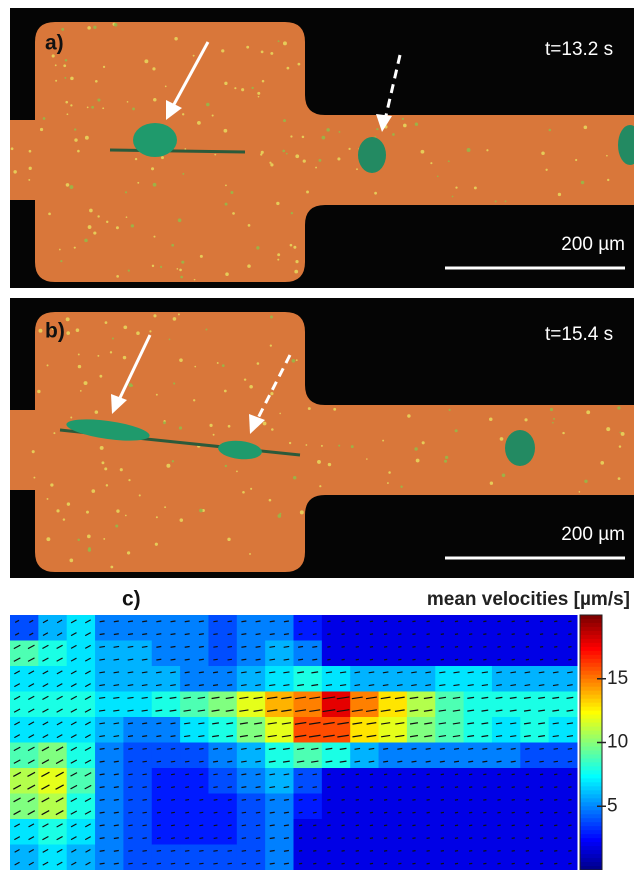  I want to click on time-label: t=15.4 s, so click(579, 334).